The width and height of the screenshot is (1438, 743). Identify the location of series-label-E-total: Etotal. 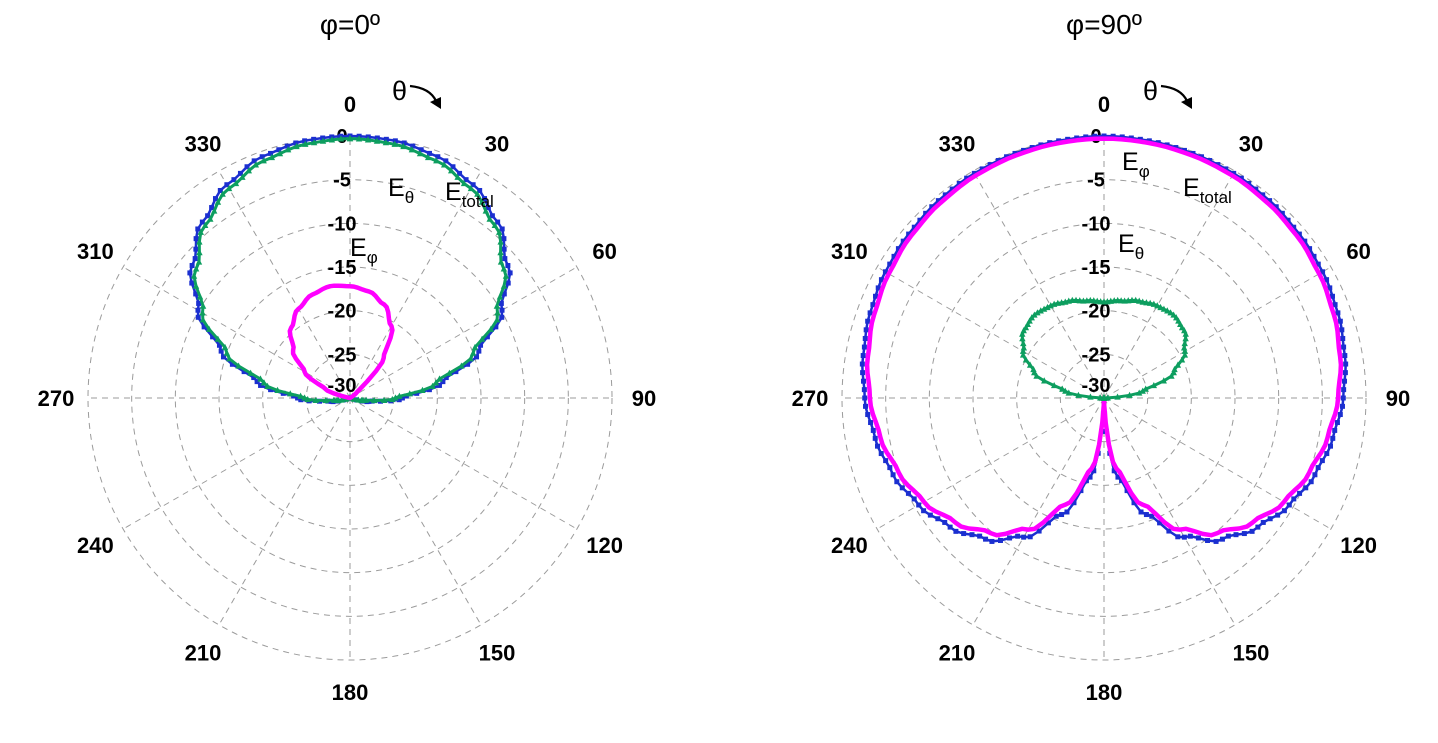
(469, 194).